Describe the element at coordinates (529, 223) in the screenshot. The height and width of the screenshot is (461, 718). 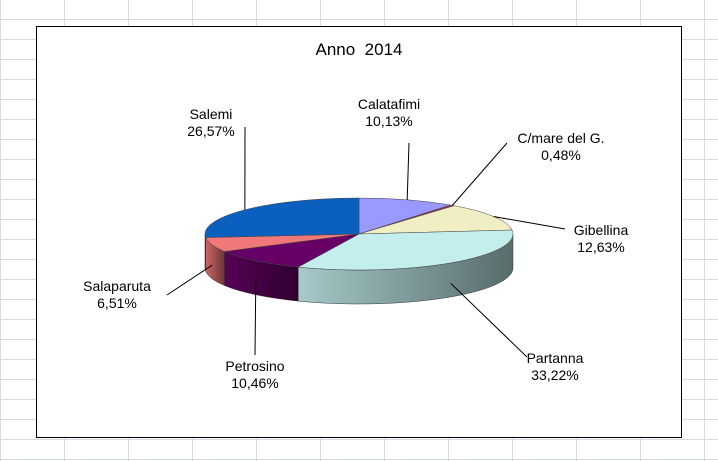
I see `leader-gibellina` at that location.